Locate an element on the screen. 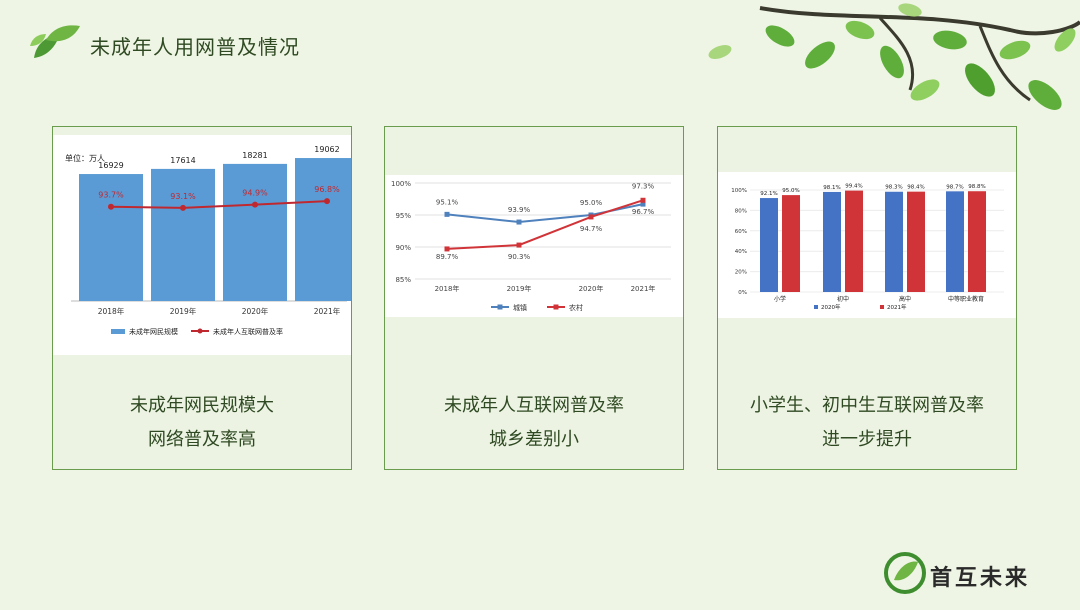 The image size is (1080, 610). rate-line is located at coordinates (219, 204).